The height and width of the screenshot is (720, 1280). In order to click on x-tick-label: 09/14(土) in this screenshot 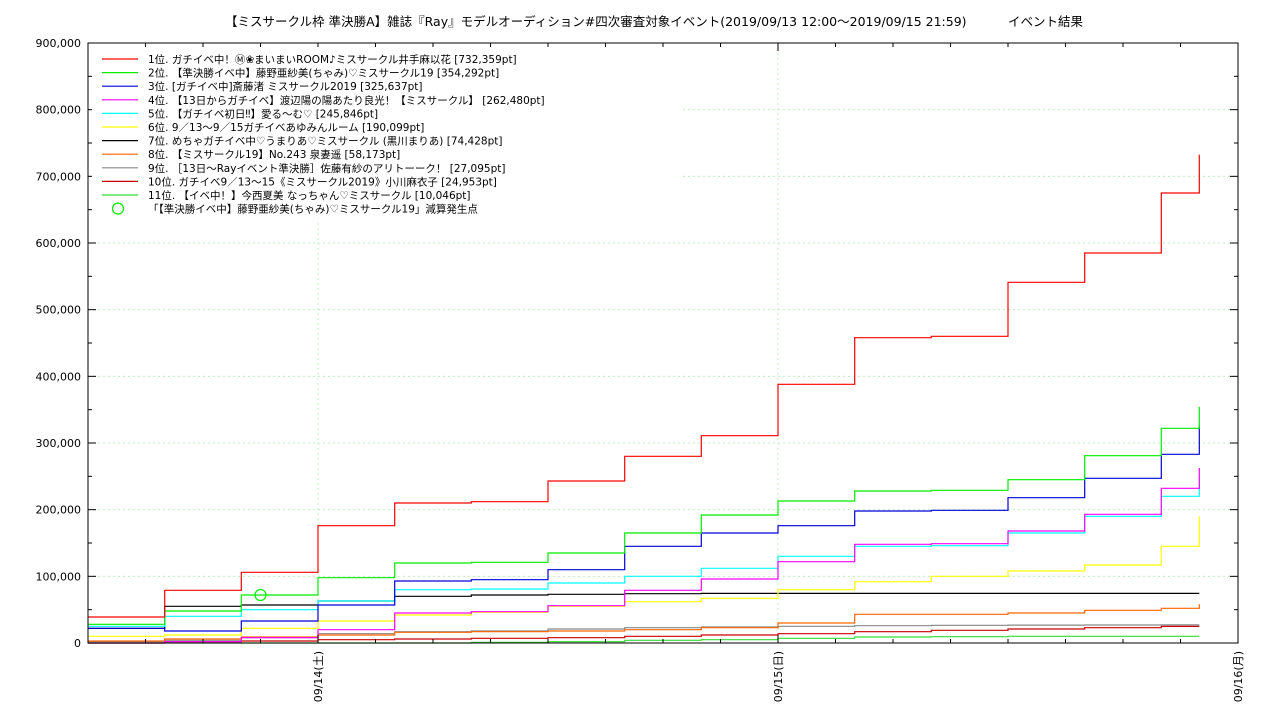, I will do `click(318, 676)`.